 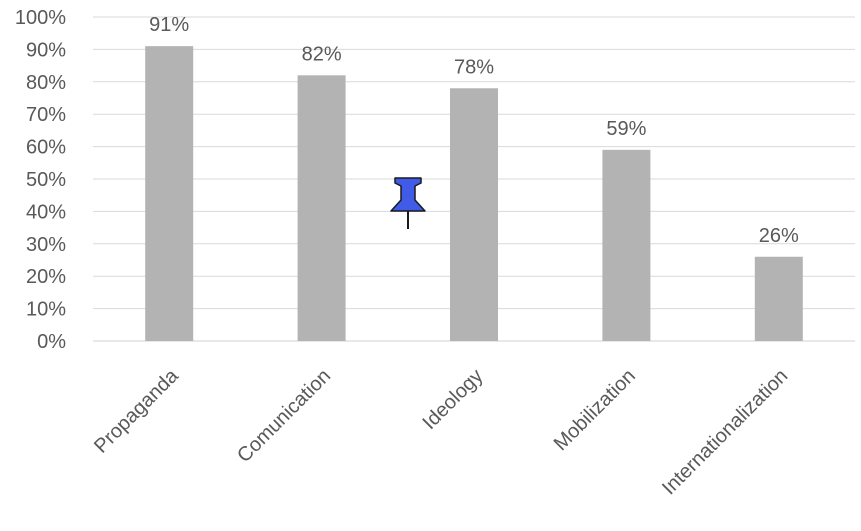 I want to click on y-axis-tick-labels: 0% 10% 20% 30% 40% 50% 60% 70% 80% 90% 100%, so click(x=40, y=180).